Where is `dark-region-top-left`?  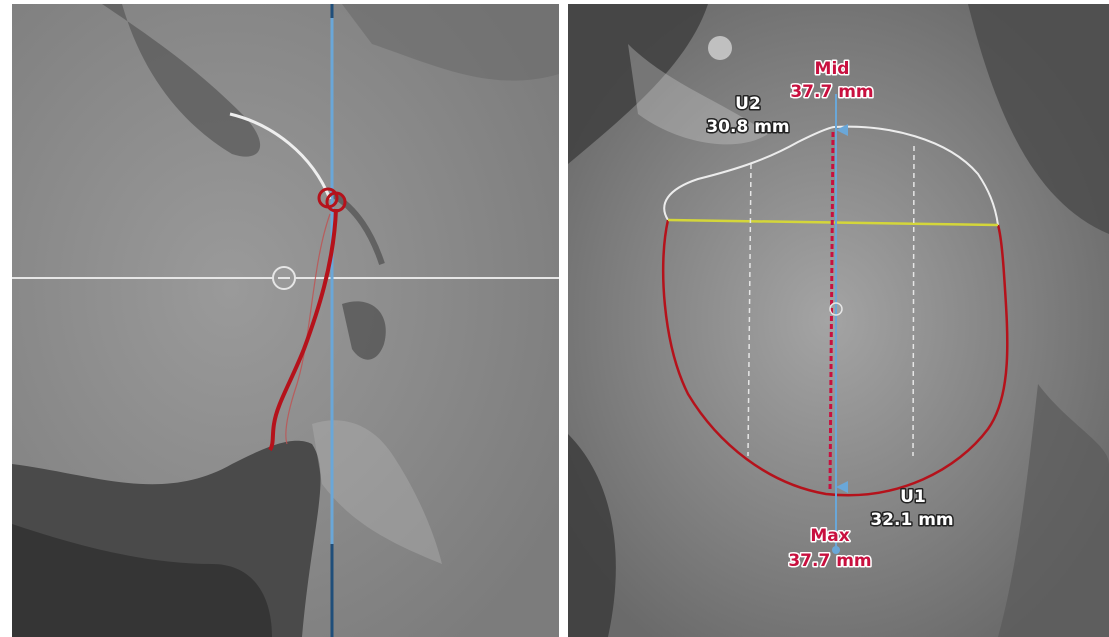
dark-region-top-left is located at coordinates (638, 84).